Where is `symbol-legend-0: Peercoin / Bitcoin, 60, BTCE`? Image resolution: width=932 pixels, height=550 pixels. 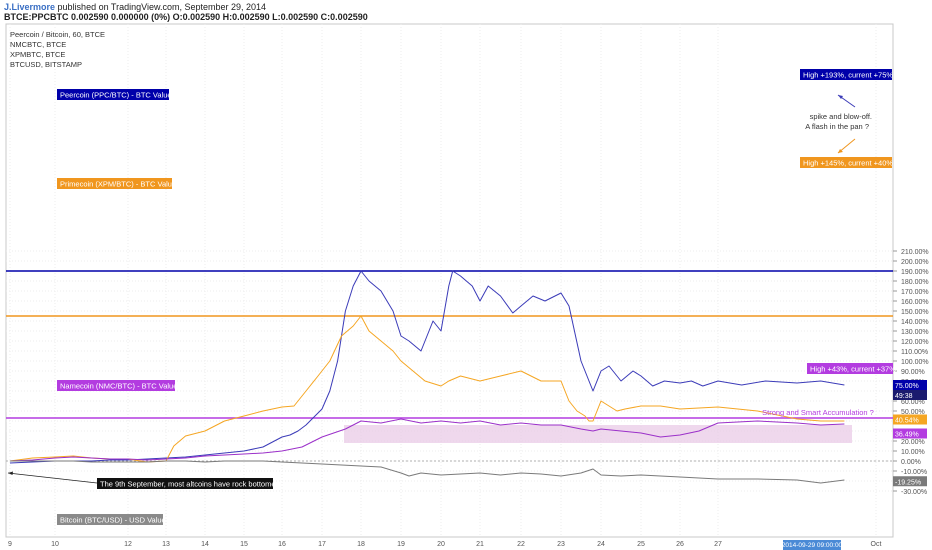 symbol-legend-0: Peercoin / Bitcoin, 60, BTCE is located at coordinates (57, 34).